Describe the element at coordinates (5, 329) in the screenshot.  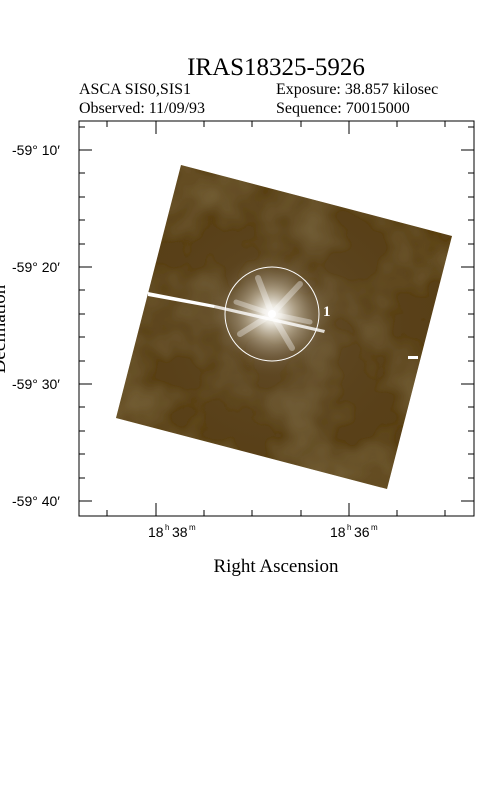
I see `y-axis-label: Declination` at that location.